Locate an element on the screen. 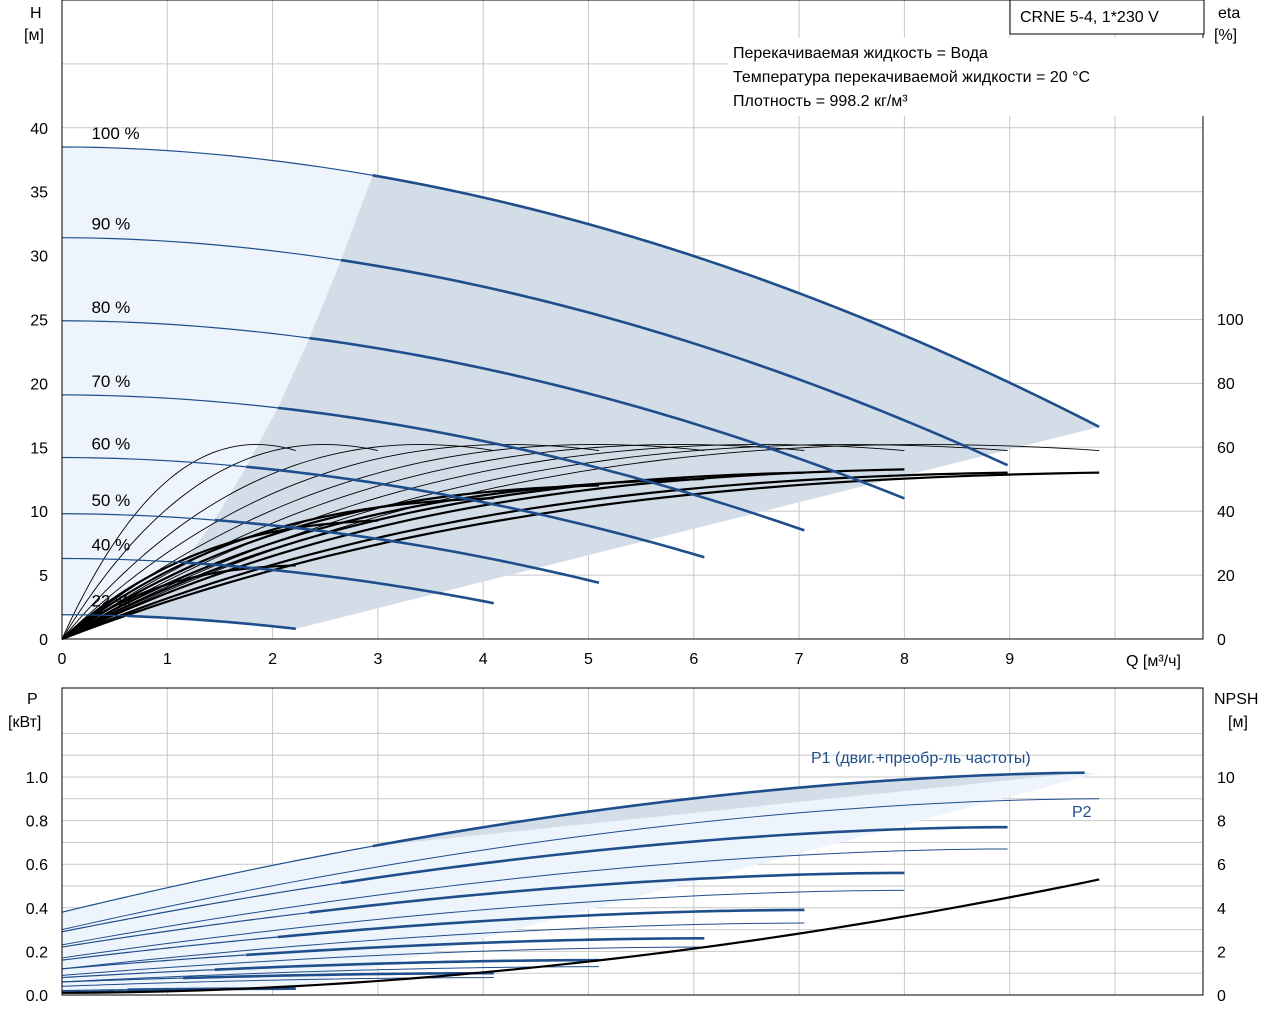 This screenshot has width=1280, height=1024. p1-series-label: P1 (двиг.+преобр-ль частоты) is located at coordinates (921, 758).